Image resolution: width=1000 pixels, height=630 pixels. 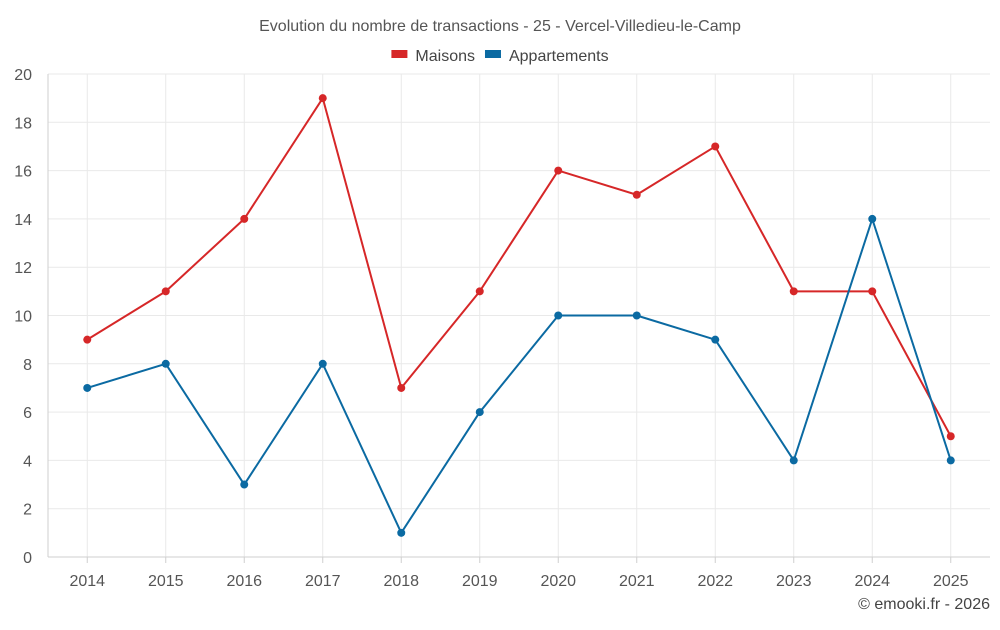 I want to click on x-tick-label: 2017, so click(x=323, y=581).